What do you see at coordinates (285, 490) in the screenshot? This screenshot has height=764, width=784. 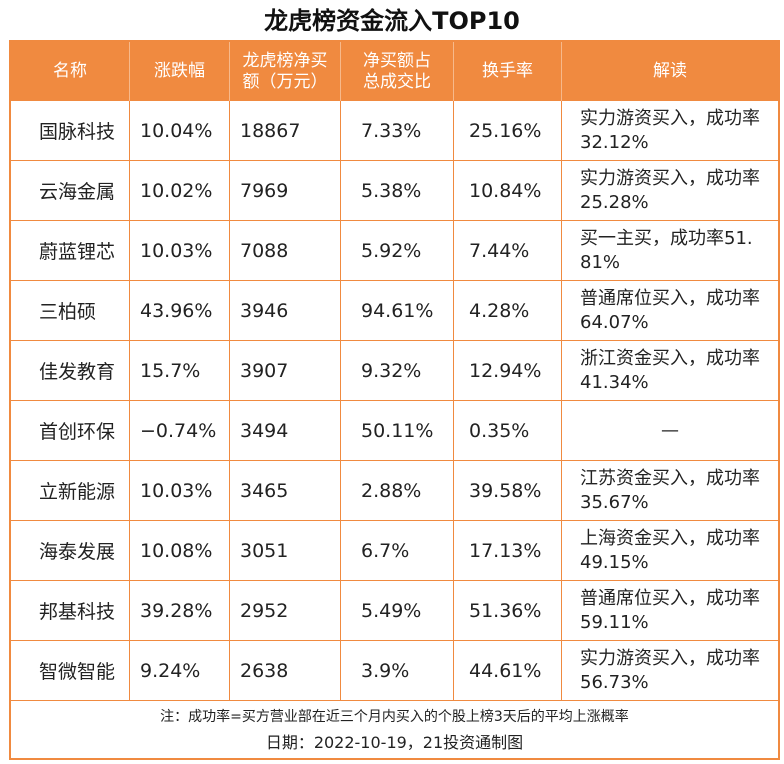 I see `cell-net-buy: 3465` at bounding box center [285, 490].